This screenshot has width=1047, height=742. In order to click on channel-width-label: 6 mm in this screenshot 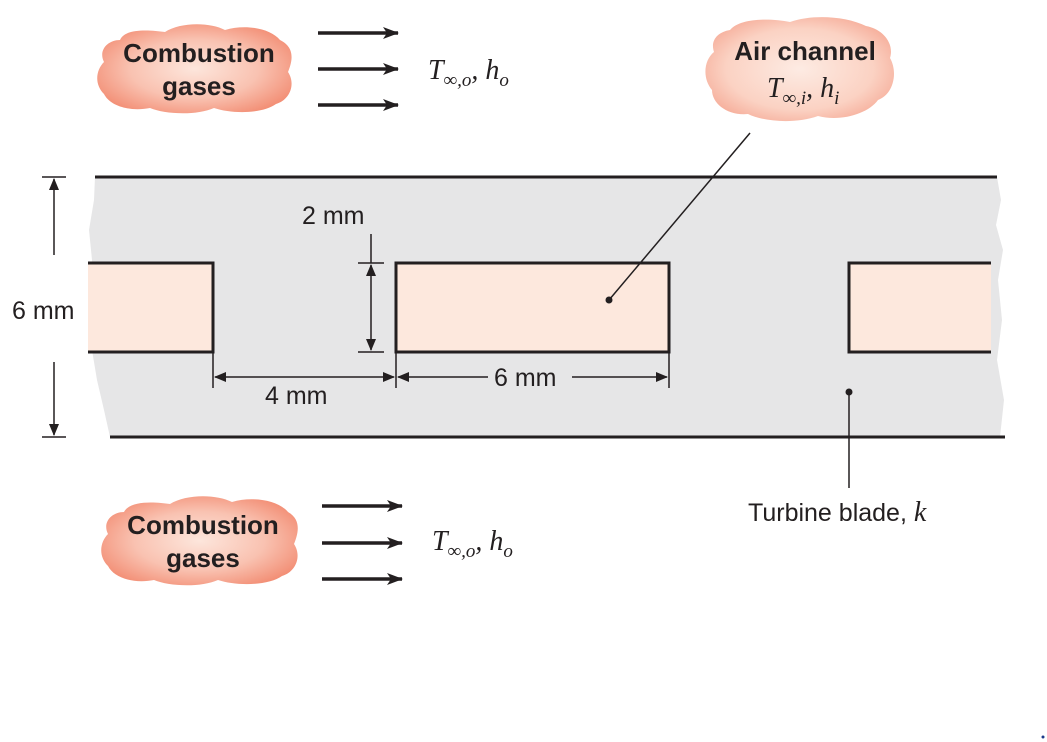, I will do `click(525, 378)`.